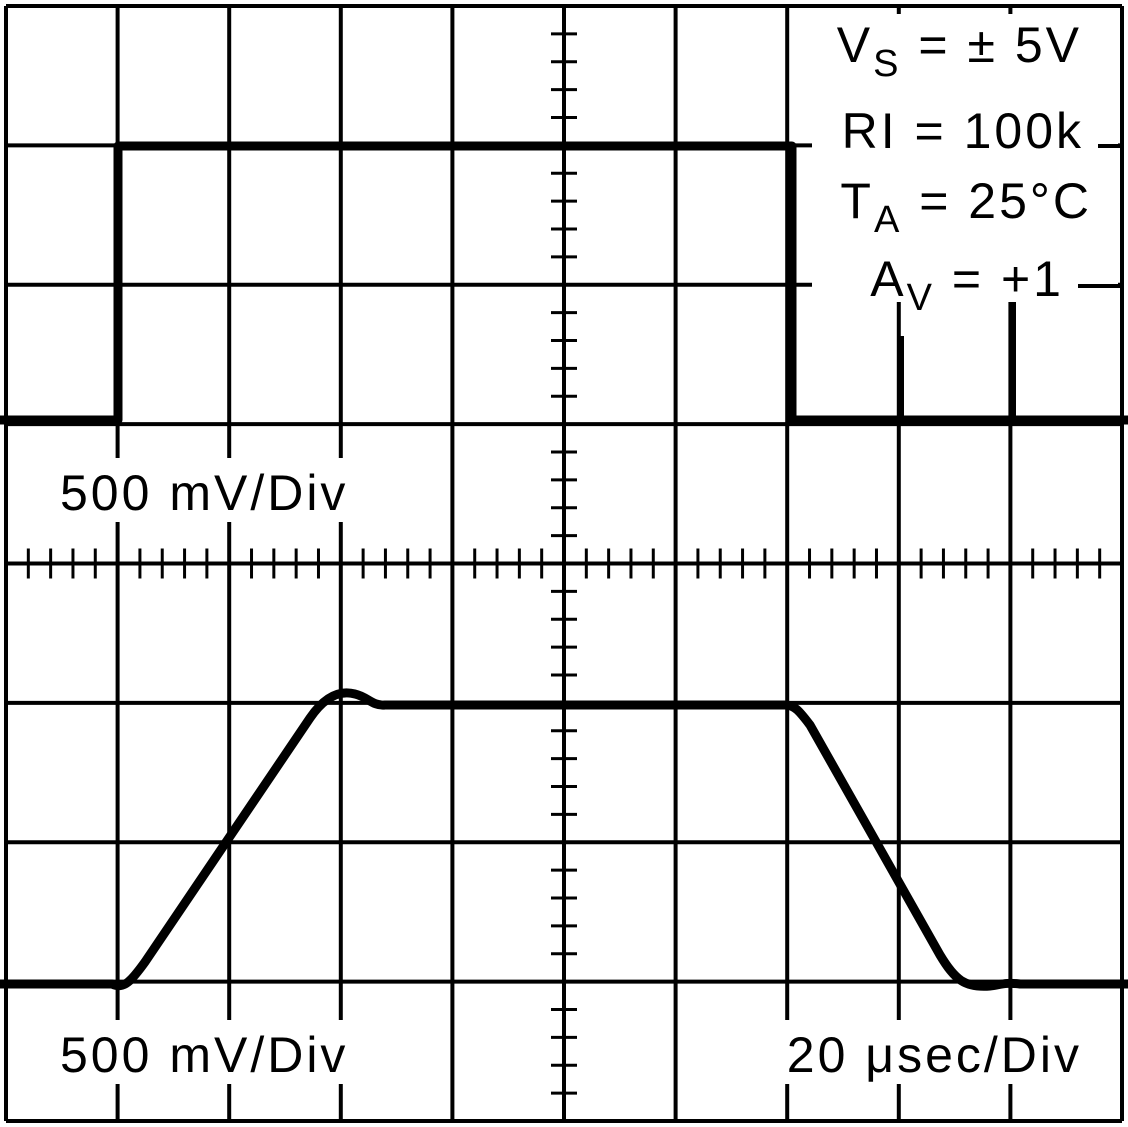 The width and height of the screenshot is (1128, 1127). What do you see at coordinates (967, 285) in the screenshot?
I see `condition-label: AV = +1` at bounding box center [967, 285].